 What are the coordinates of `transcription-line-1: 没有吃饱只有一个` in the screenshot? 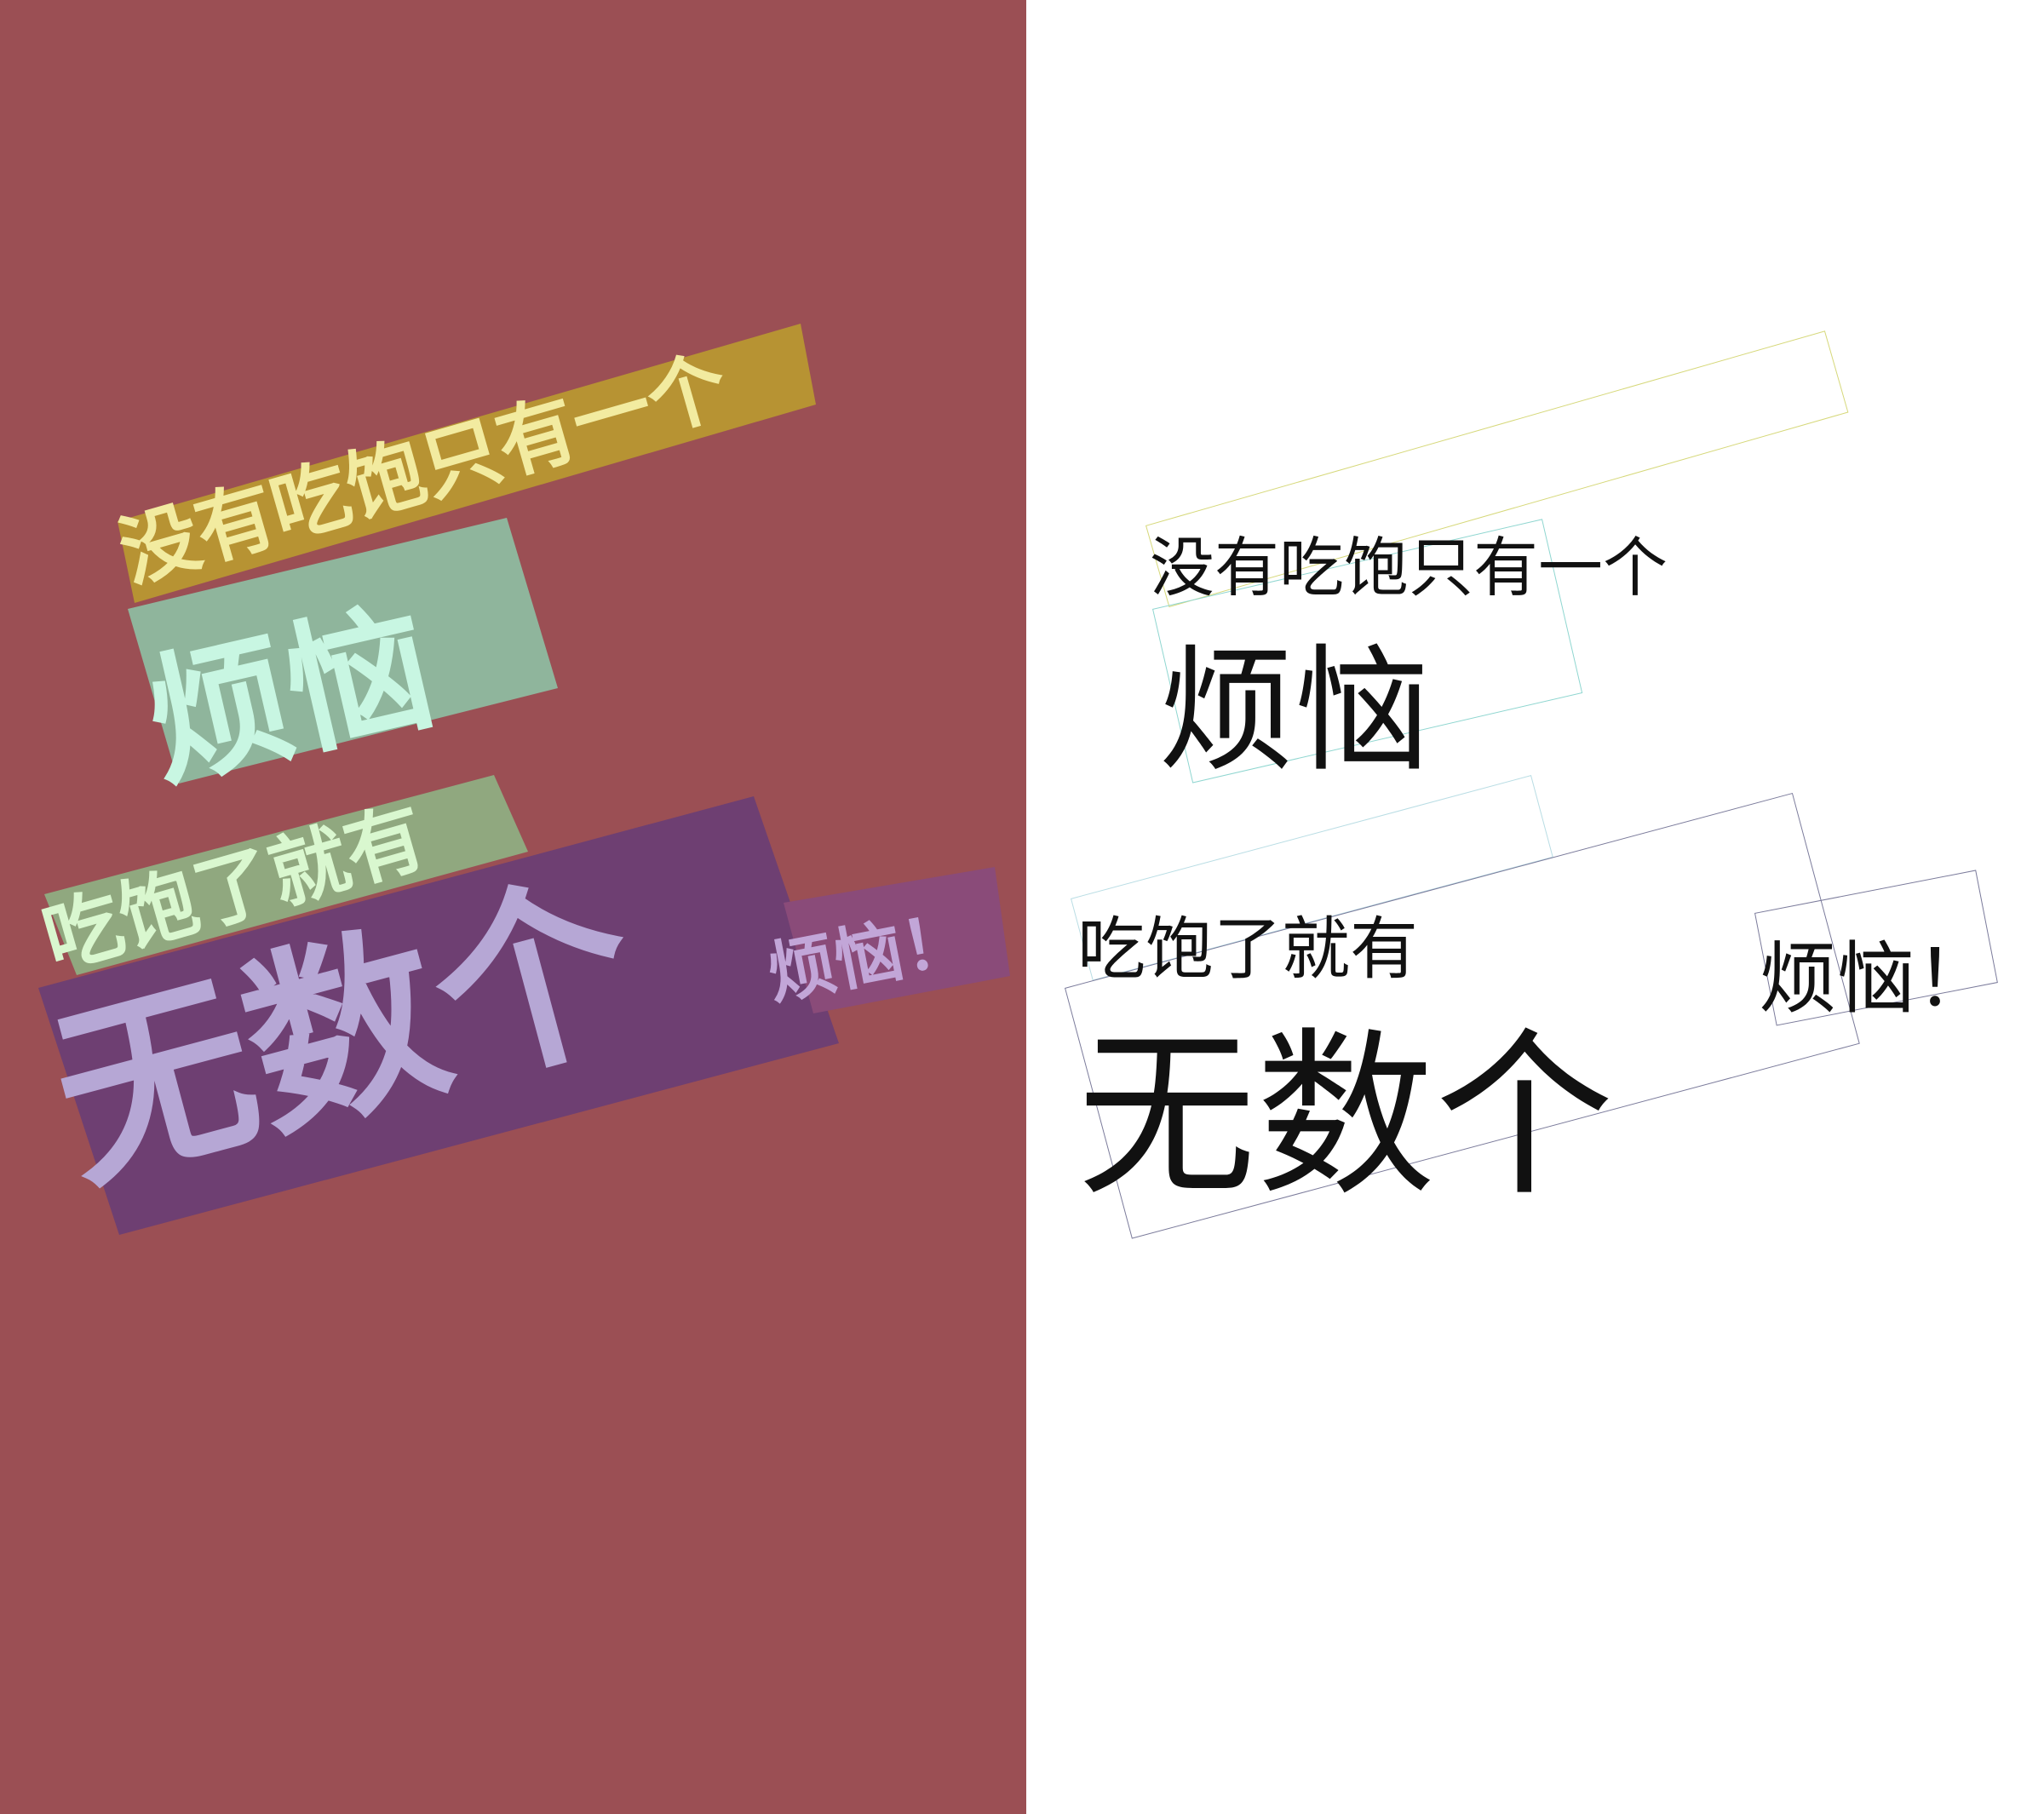 It's located at (1409, 568).